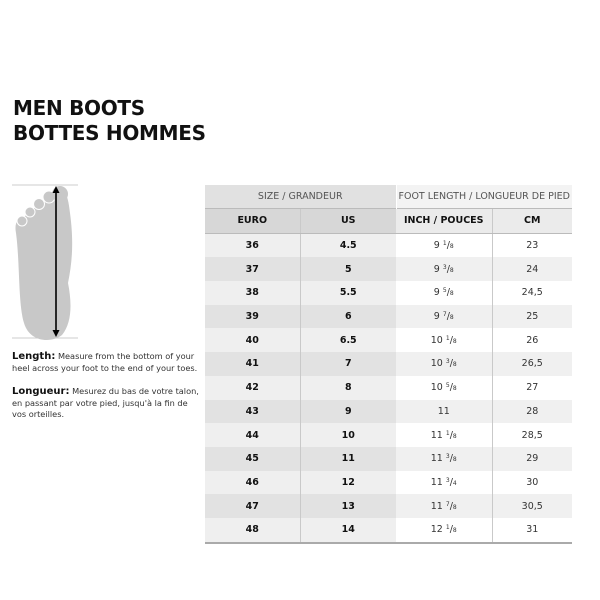 The image size is (600, 600). What do you see at coordinates (252, 411) in the screenshot?
I see `euro-size: 43` at bounding box center [252, 411].